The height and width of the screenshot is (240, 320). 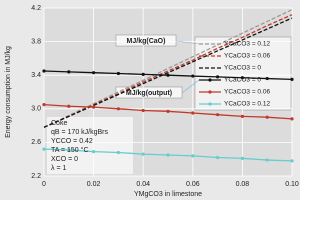 I want to click on annotation: MJ/kg(CaO), so click(x=146, y=41).